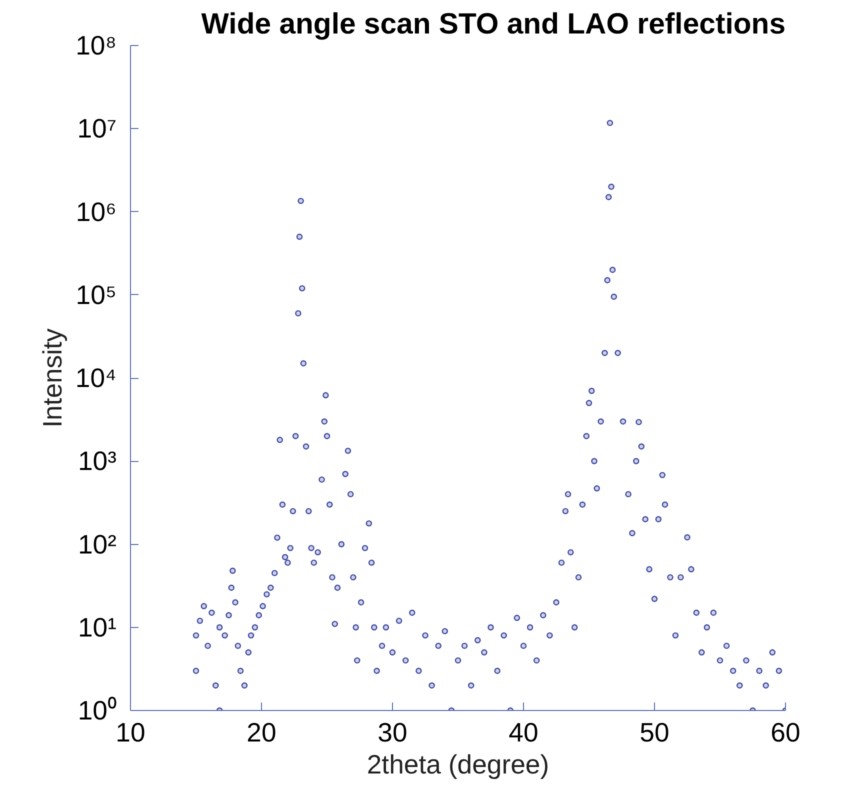 This screenshot has height=804, width=855. Describe the element at coordinates (96, 45) in the screenshot. I see `y-tick-label: 10⁸` at that location.